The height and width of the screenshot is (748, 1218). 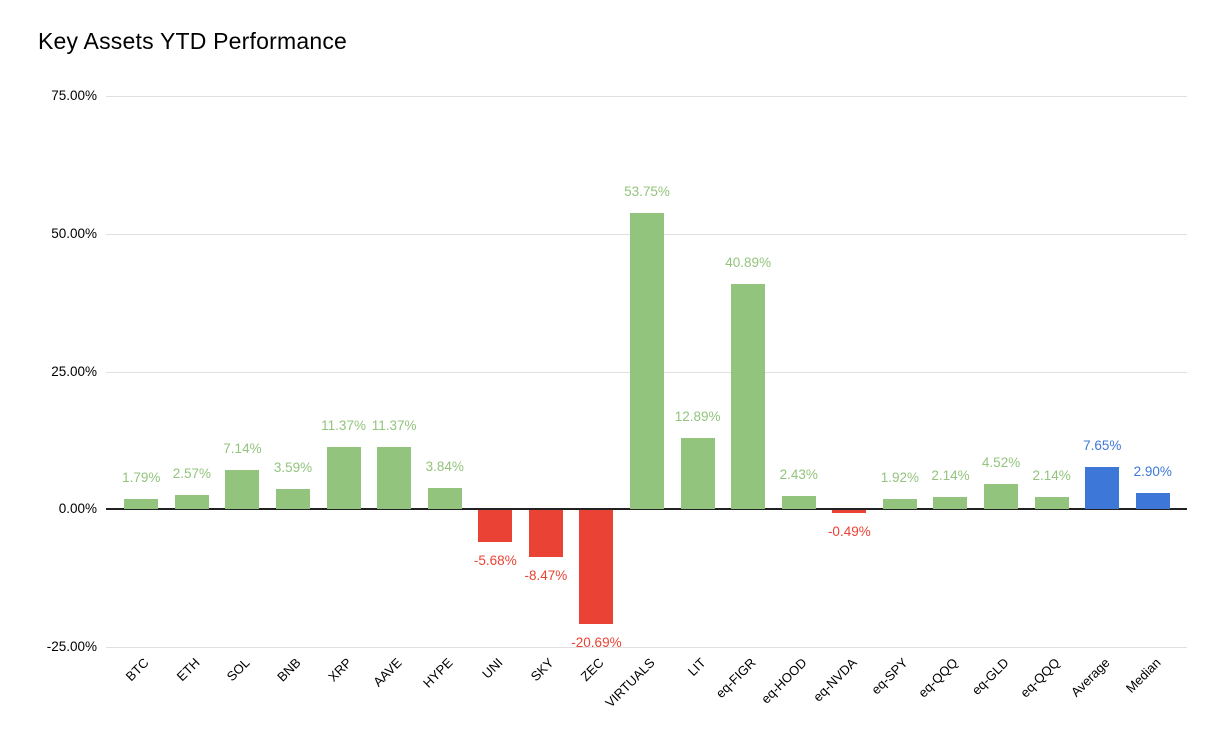 I want to click on bar-value-label: -0.49%, so click(x=849, y=531).